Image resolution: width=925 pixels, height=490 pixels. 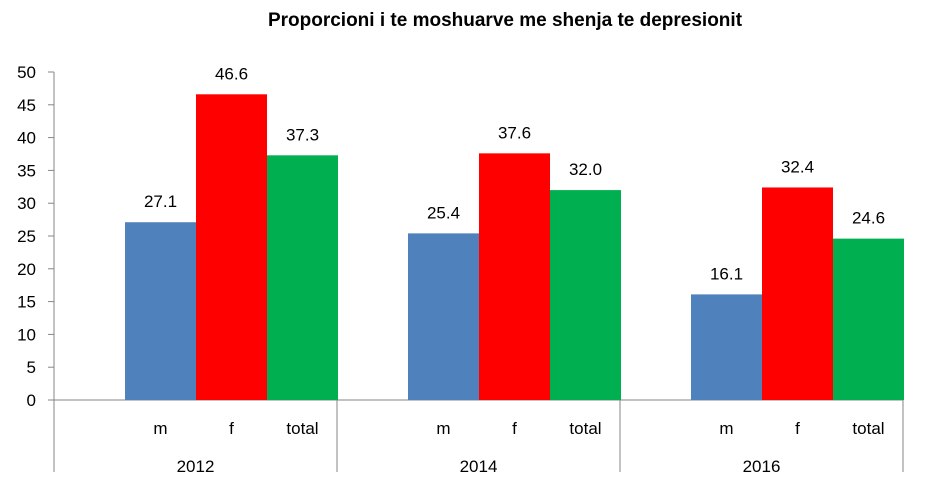 What do you see at coordinates (443, 212) in the screenshot?
I see `bar-value-label: 25.4` at bounding box center [443, 212].